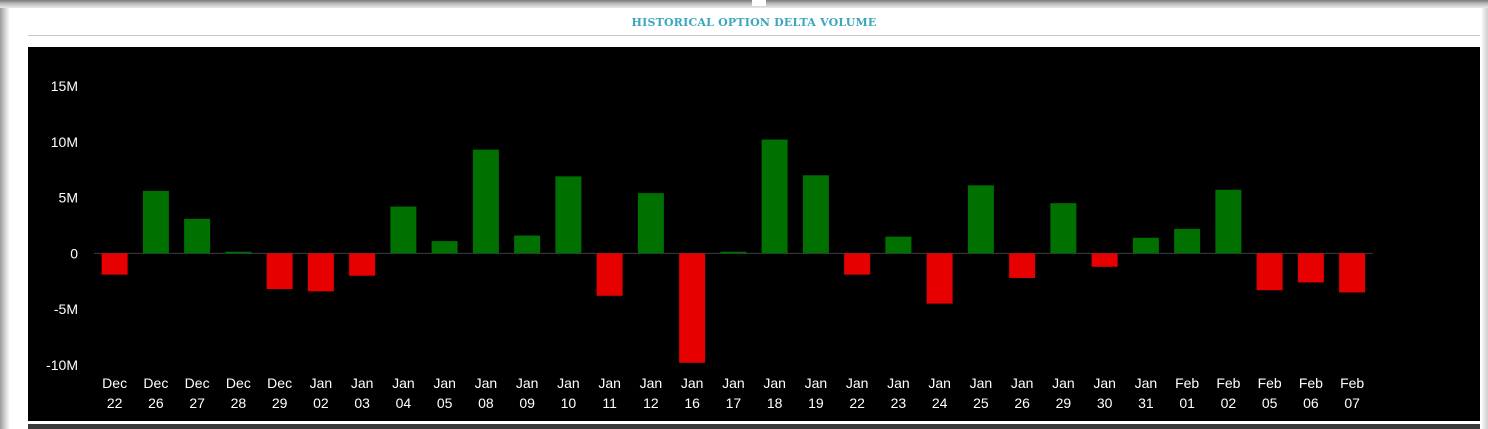 Image resolution: width=1488 pixels, height=429 pixels. I want to click on y-tick-label: 0, so click(74, 253).